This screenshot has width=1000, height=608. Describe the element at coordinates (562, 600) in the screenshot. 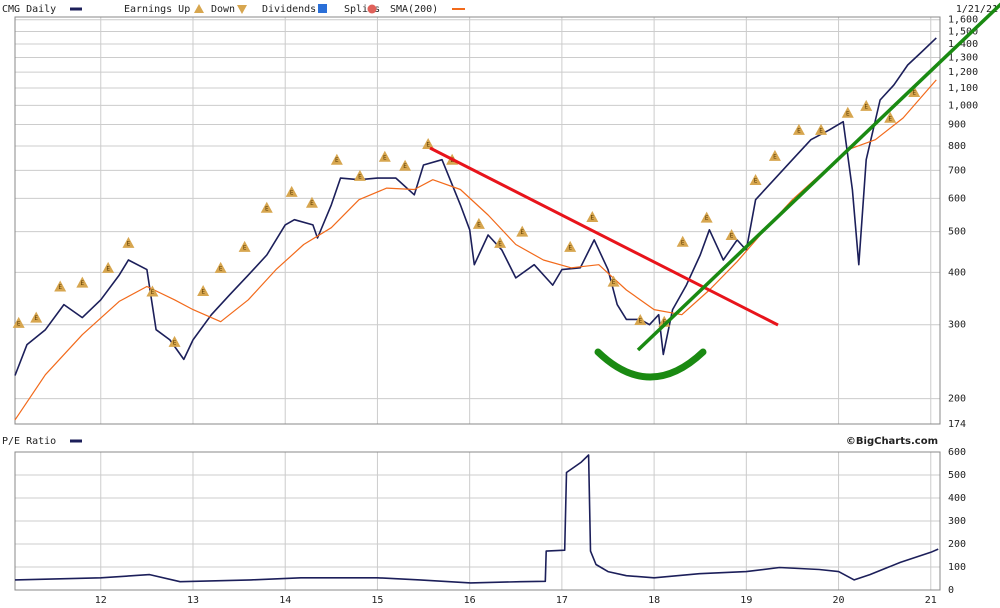

I see `x-tick-label: 17` at that location.